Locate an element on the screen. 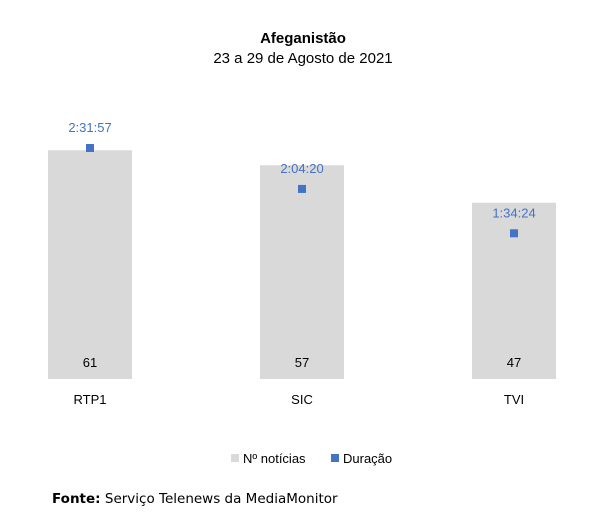 Image resolution: width=594 pixels, height=518 pixels. chart-title: Afeganistão is located at coordinates (303, 38).